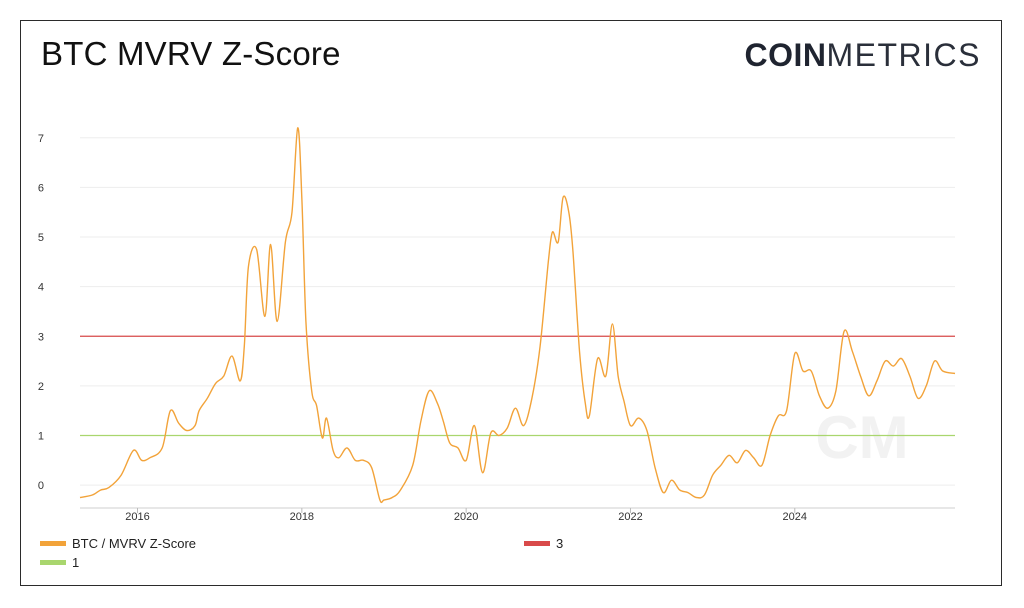 This screenshot has width=1024, height=608. Describe the element at coordinates (134, 543) in the screenshot. I see `legend-label-mvrv: BTC / MVRV Z-Score` at that location.